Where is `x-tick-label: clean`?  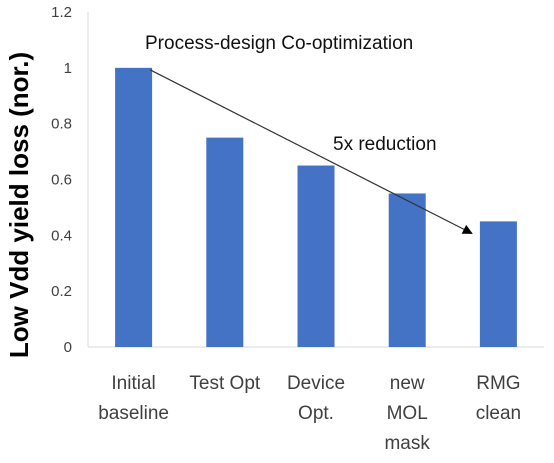 x-tick-label: clean is located at coordinates (498, 413).